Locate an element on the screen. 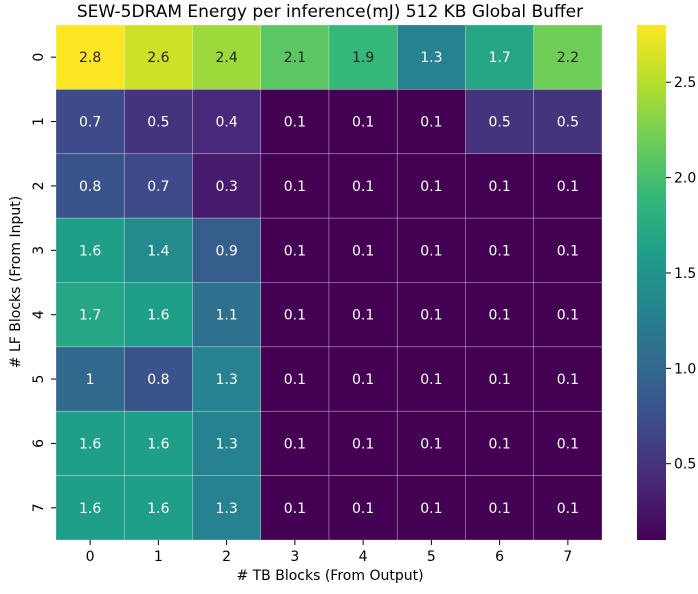 This screenshot has height=594, width=698. y-tick-label: 6 is located at coordinates (39, 443).